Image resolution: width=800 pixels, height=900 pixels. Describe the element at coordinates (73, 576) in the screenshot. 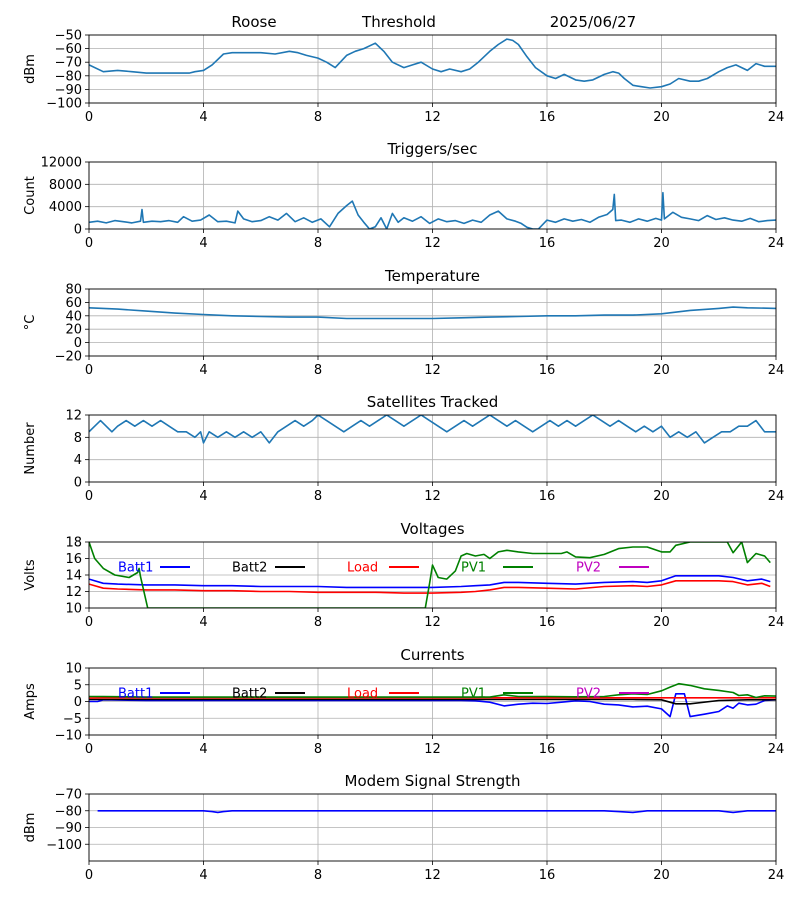

I see `y-tick-label: 14` at that location.